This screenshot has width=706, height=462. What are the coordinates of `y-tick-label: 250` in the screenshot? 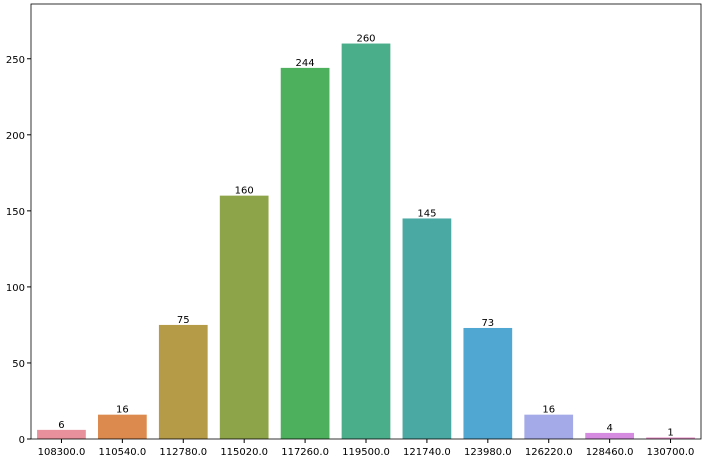 It's located at (15, 60).